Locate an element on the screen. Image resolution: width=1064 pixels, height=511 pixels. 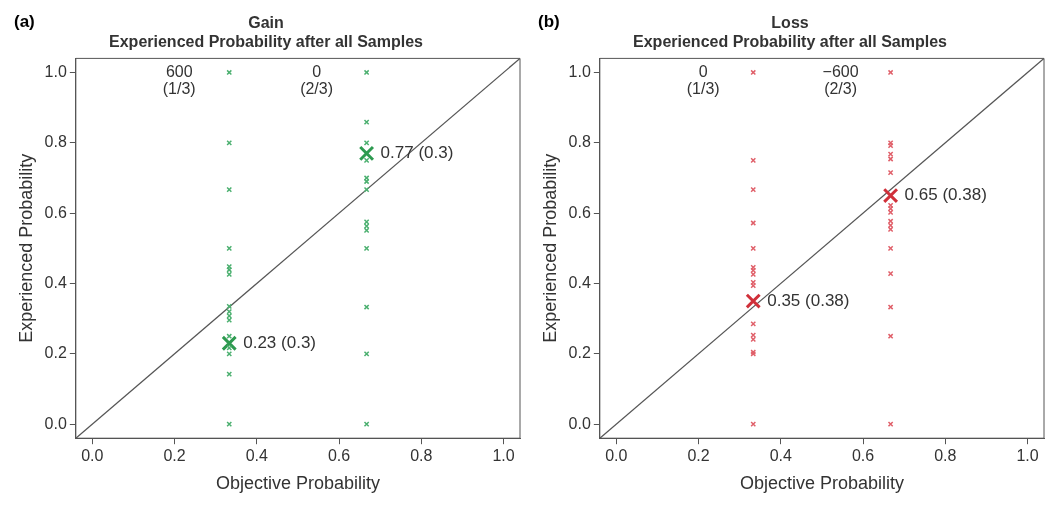
data-label: 0.23 (0.3) is located at coordinates (280, 342).